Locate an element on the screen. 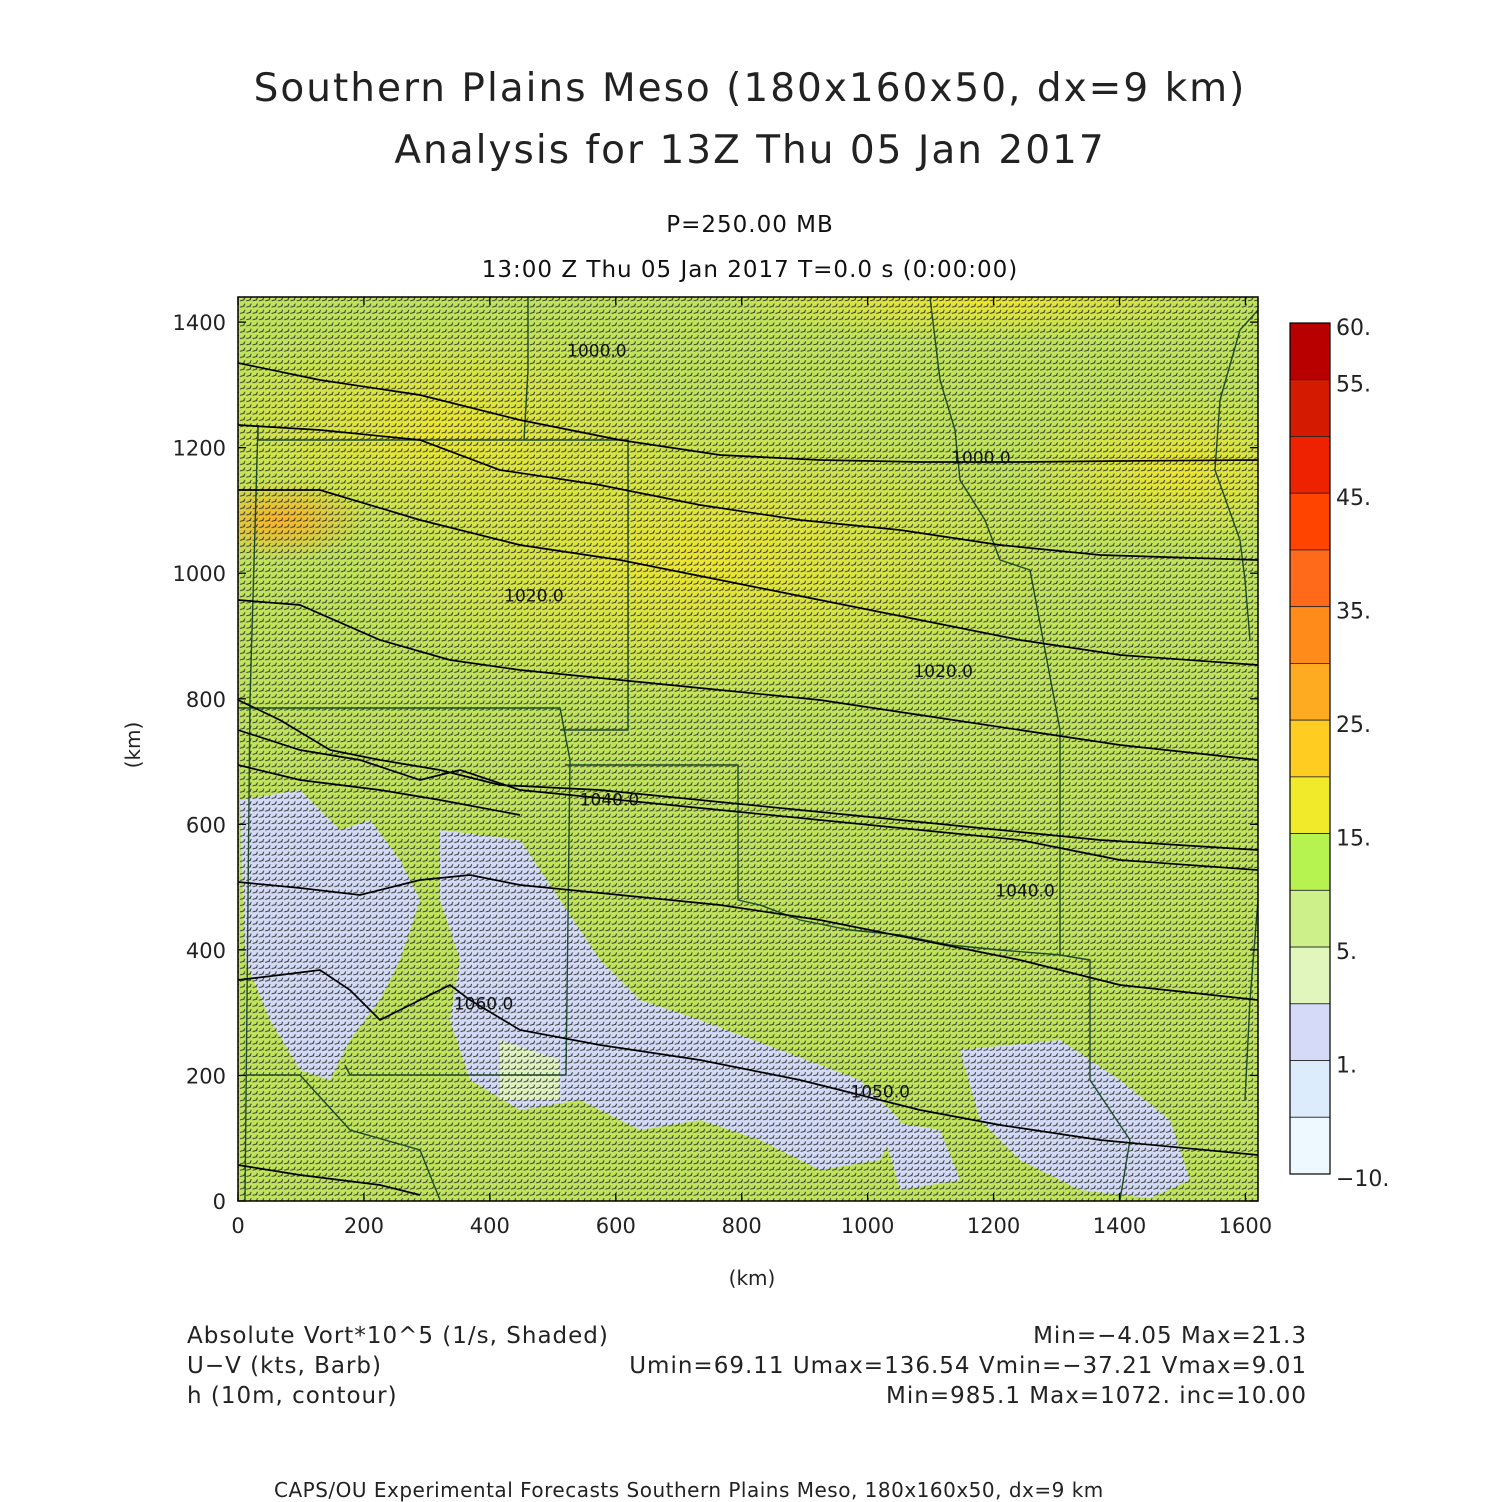  y-tick-label: 1400 is located at coordinates (199, 323).